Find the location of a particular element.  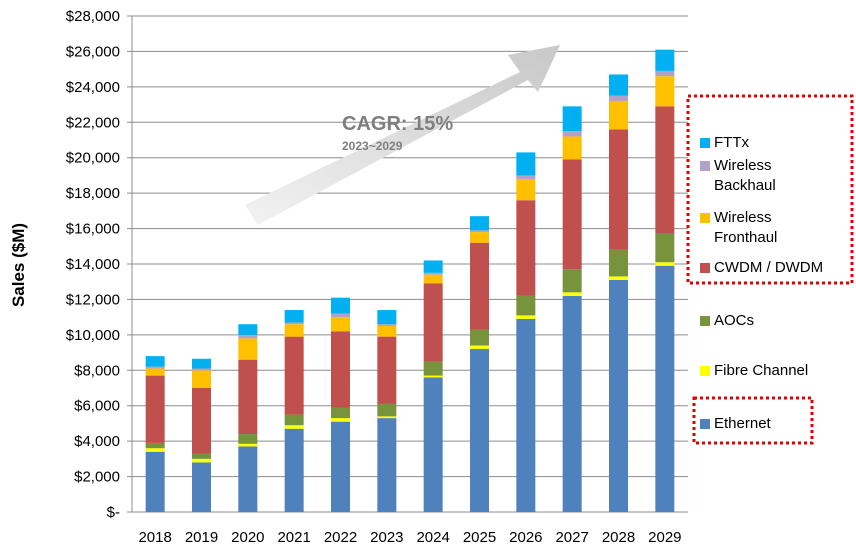

y-tick-label: $20,000 is located at coordinates (93, 158).